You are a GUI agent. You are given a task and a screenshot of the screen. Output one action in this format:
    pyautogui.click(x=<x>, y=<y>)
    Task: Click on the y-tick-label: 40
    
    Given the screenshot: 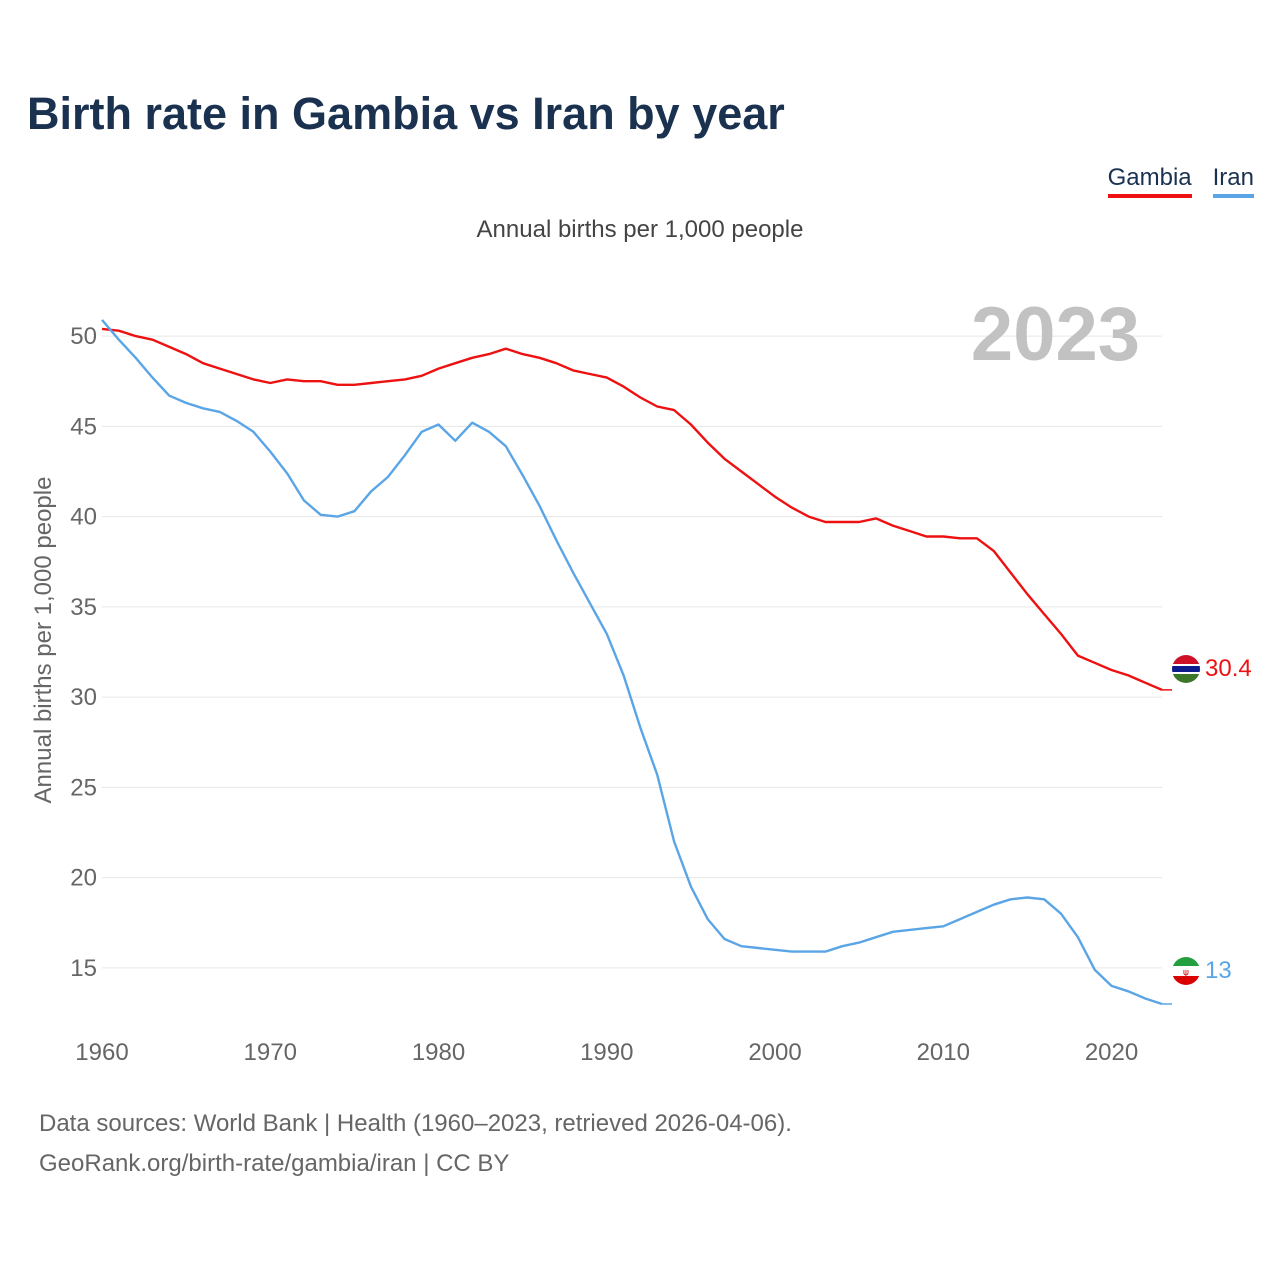 What is the action you would take?
    pyautogui.click(x=83, y=517)
    